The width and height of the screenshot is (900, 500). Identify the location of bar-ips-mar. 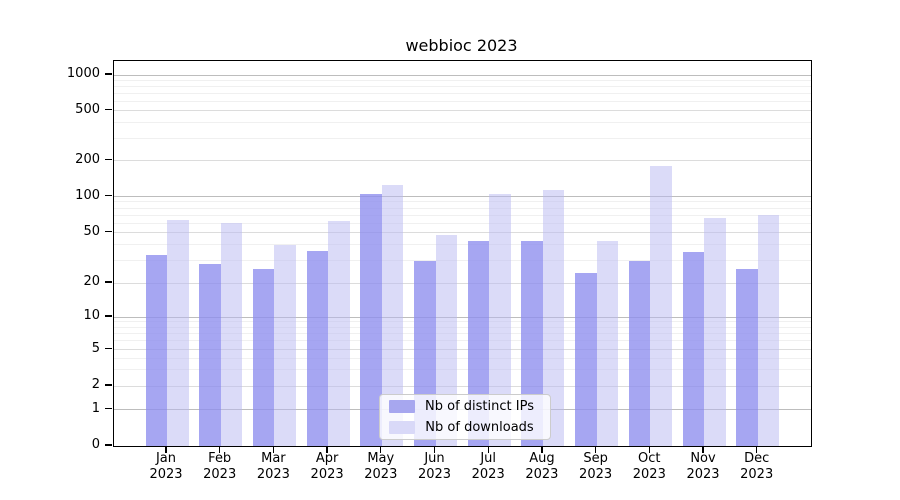
(263, 357).